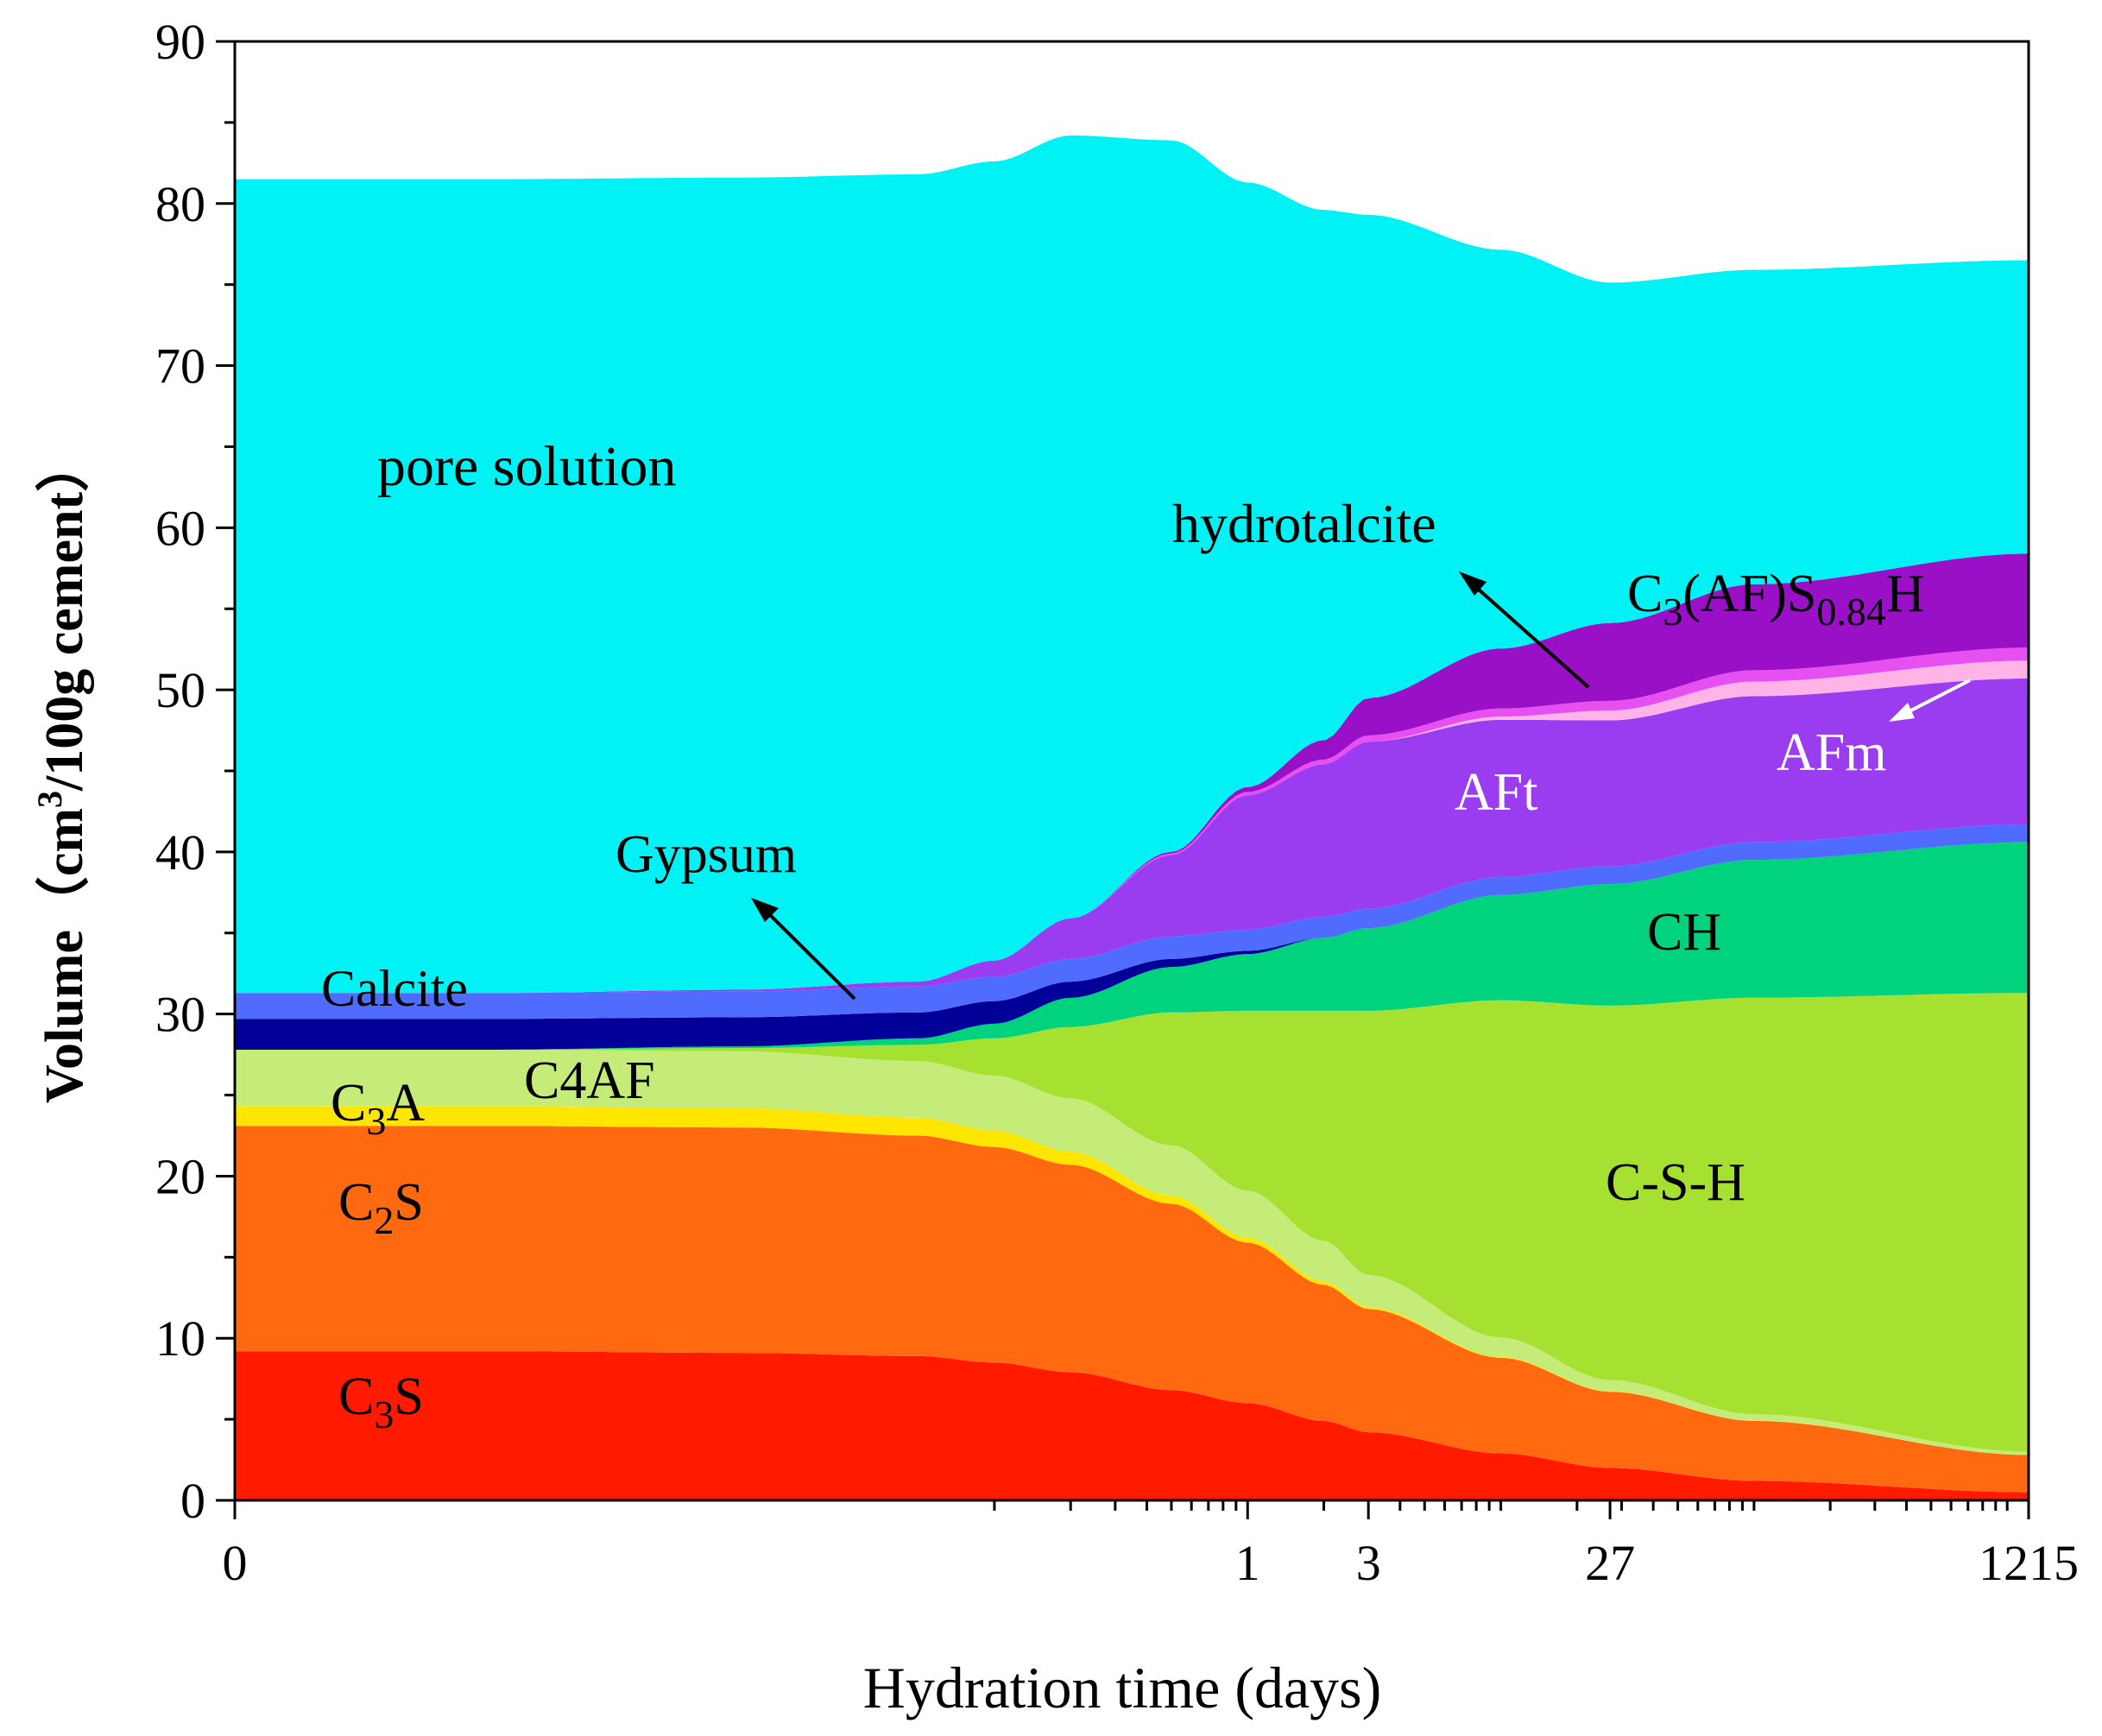  I want to click on x-axis-title: Hydration time (days), so click(1122, 1687).